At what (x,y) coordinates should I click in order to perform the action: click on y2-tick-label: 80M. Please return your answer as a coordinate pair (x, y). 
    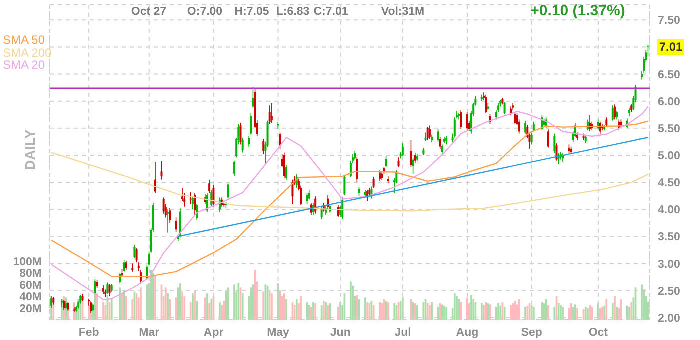
    Looking at the image, I should click on (31, 274).